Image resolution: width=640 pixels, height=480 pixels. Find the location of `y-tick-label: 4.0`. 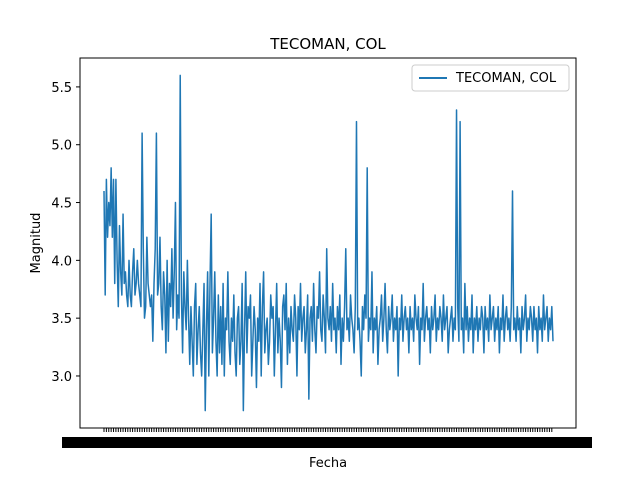

y-tick-label: 4.0 is located at coordinates (61, 261).